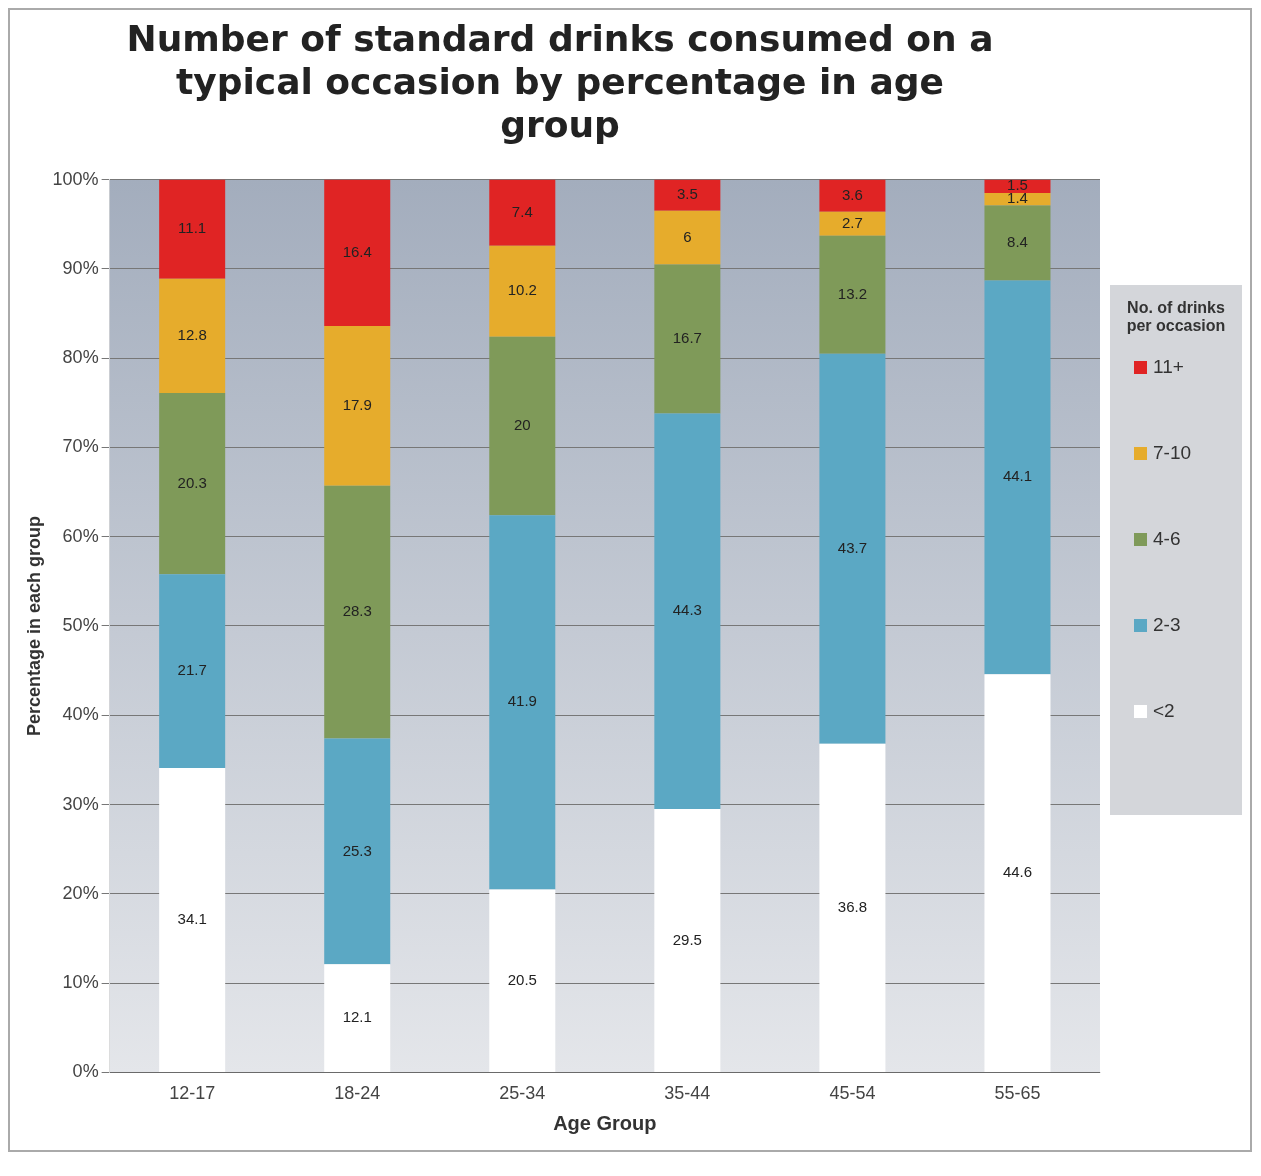  I want to click on data-label: 2.7, so click(852, 222).